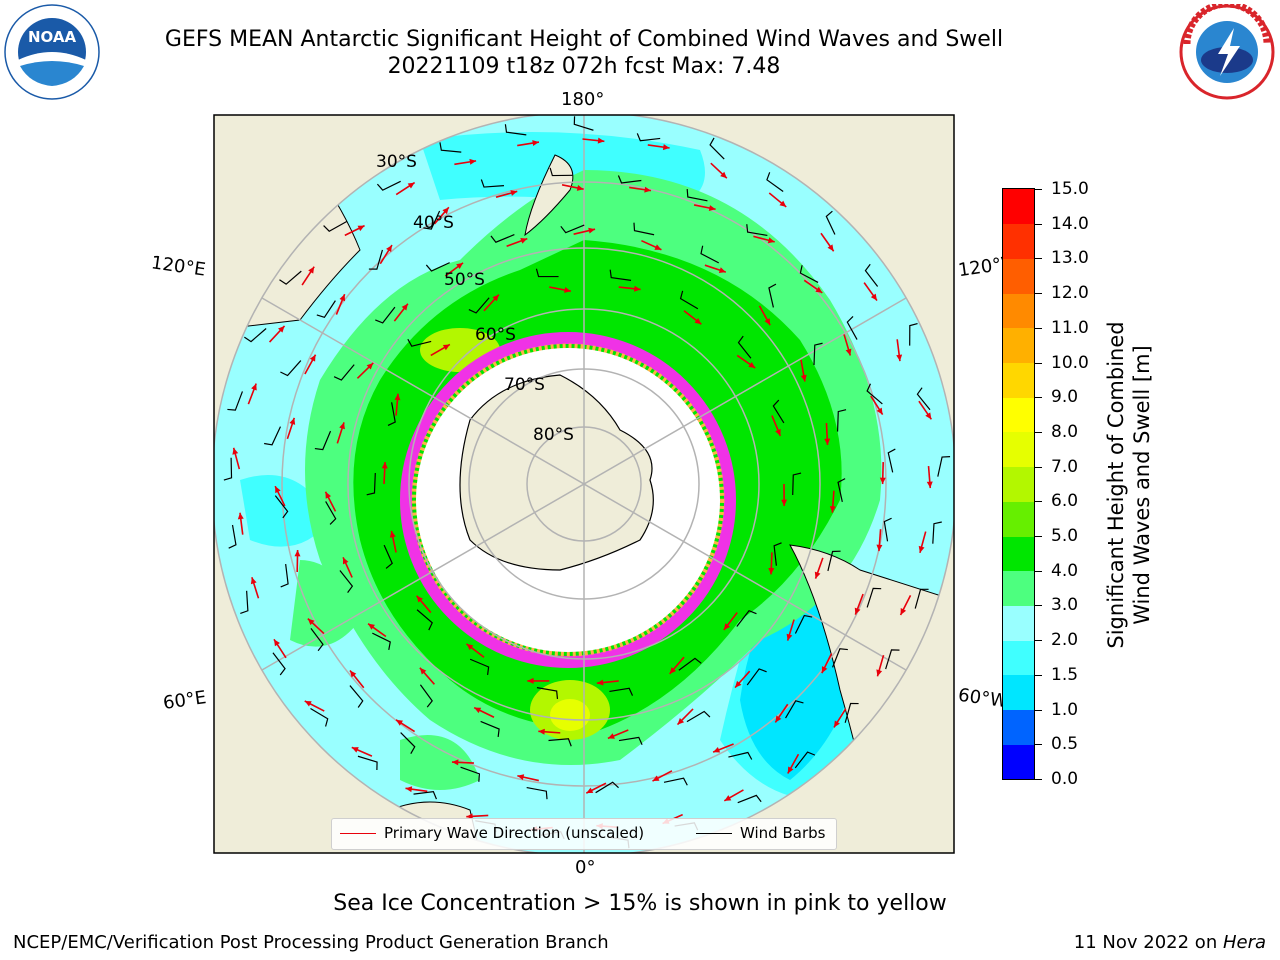 The height and width of the screenshot is (960, 1280). I want to click on lat-label-70s: 70°S, so click(524, 385).